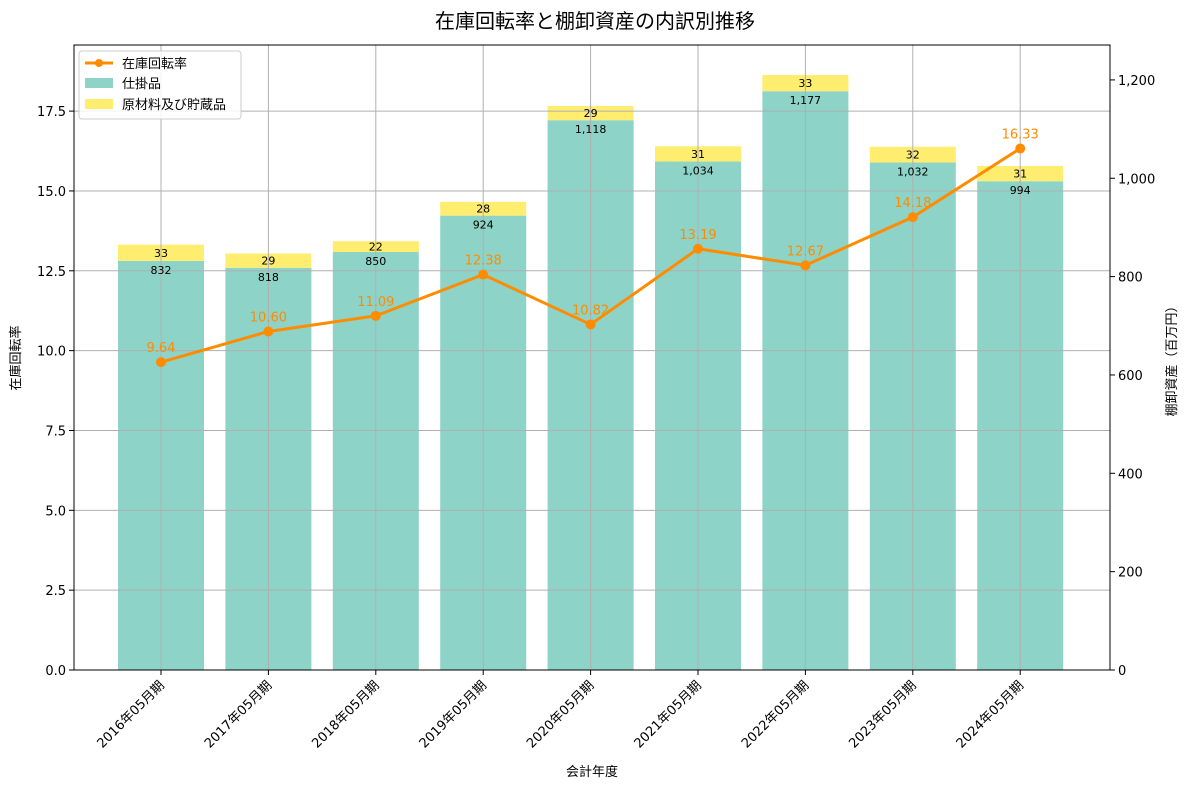 The image size is (1190, 788). Describe the element at coordinates (131, 714) in the screenshot. I see `x-tick-label: 2016年05月期` at that location.